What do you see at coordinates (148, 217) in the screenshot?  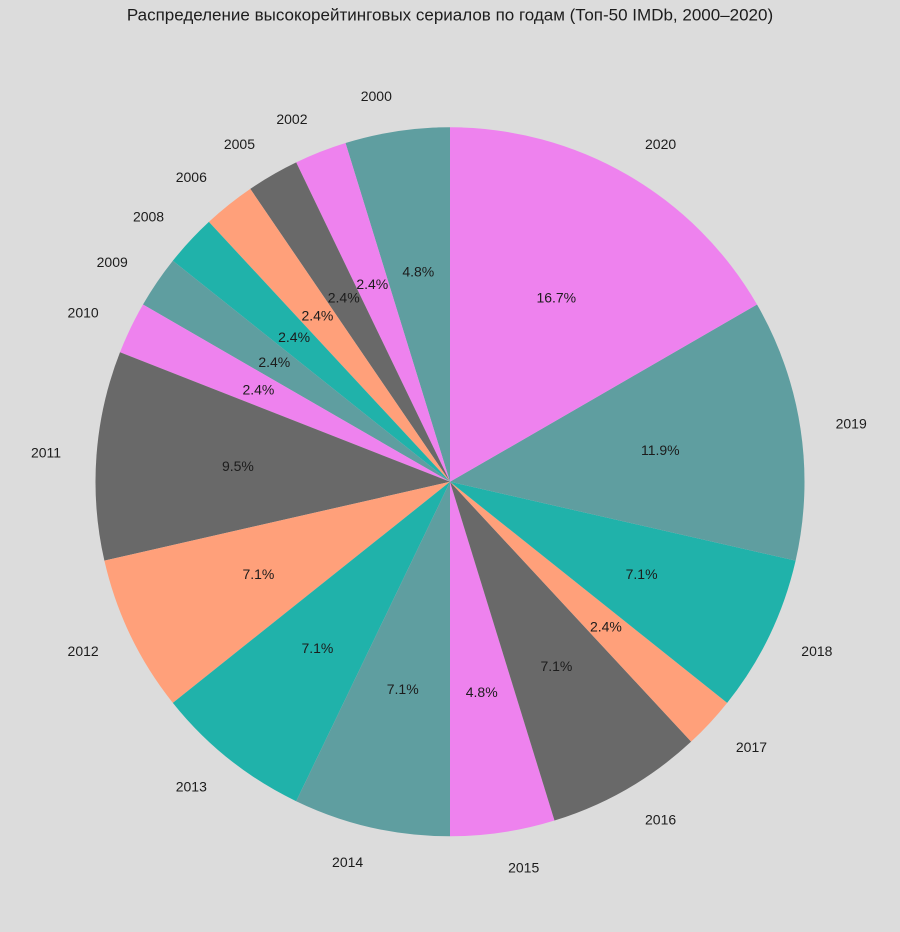 I see `svg-text: 2008` at bounding box center [148, 217].